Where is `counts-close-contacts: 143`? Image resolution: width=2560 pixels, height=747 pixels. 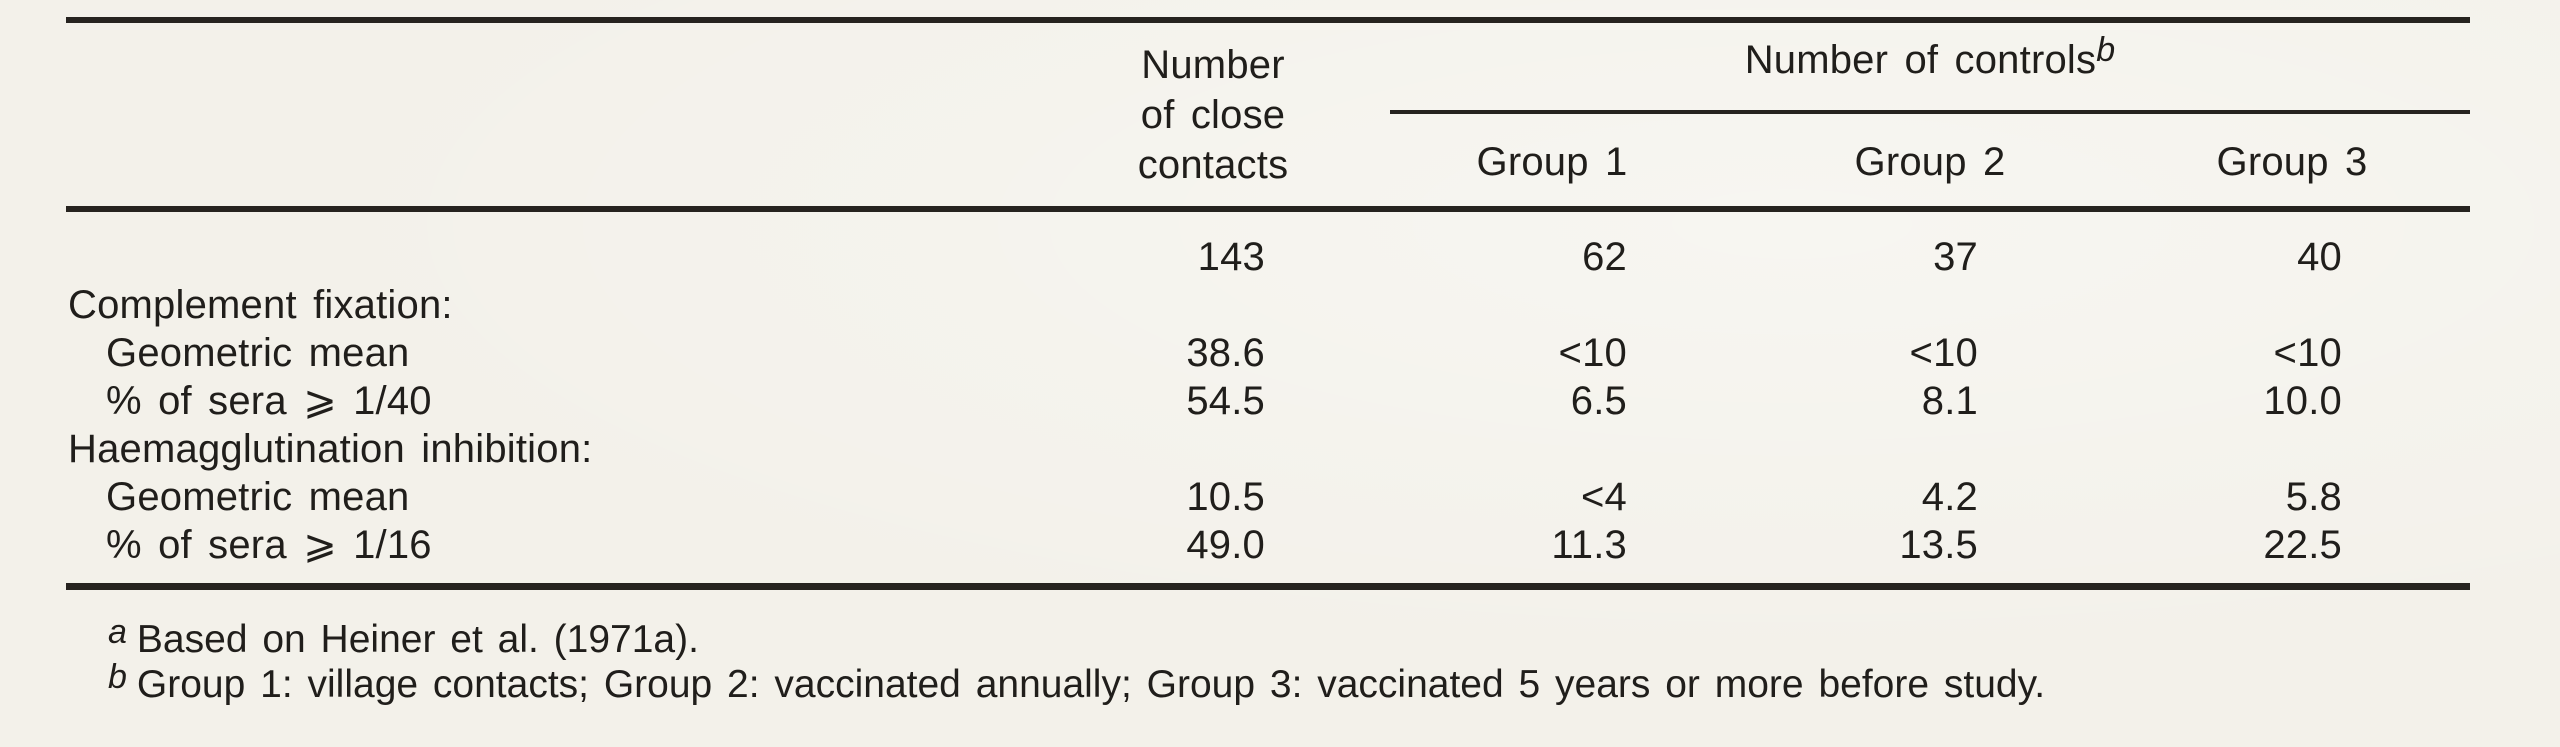 counts-close-contacts: 143 is located at coordinates (1231, 257).